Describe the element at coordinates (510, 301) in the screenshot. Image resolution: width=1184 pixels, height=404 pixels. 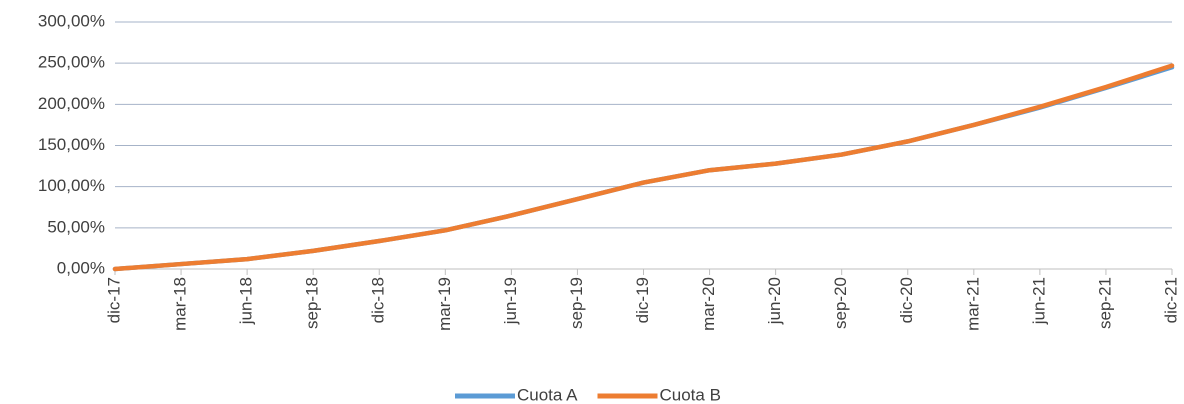
I see `x-tick-label: jun-19` at that location.